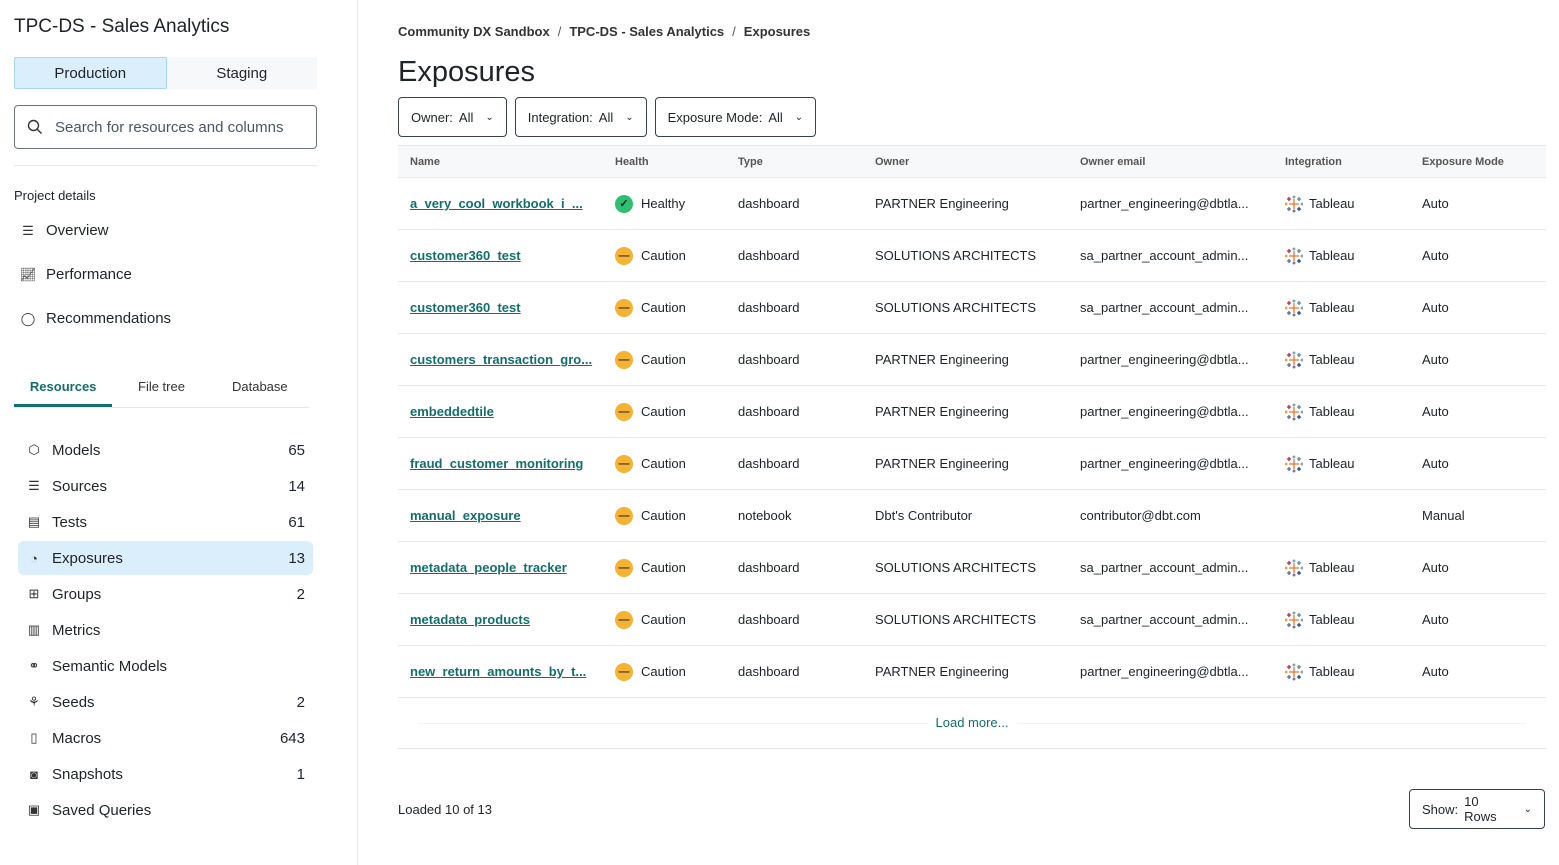 Image resolution: width=1559 pixels, height=865 pixels. I want to click on resource-label: Macros, so click(77, 738).